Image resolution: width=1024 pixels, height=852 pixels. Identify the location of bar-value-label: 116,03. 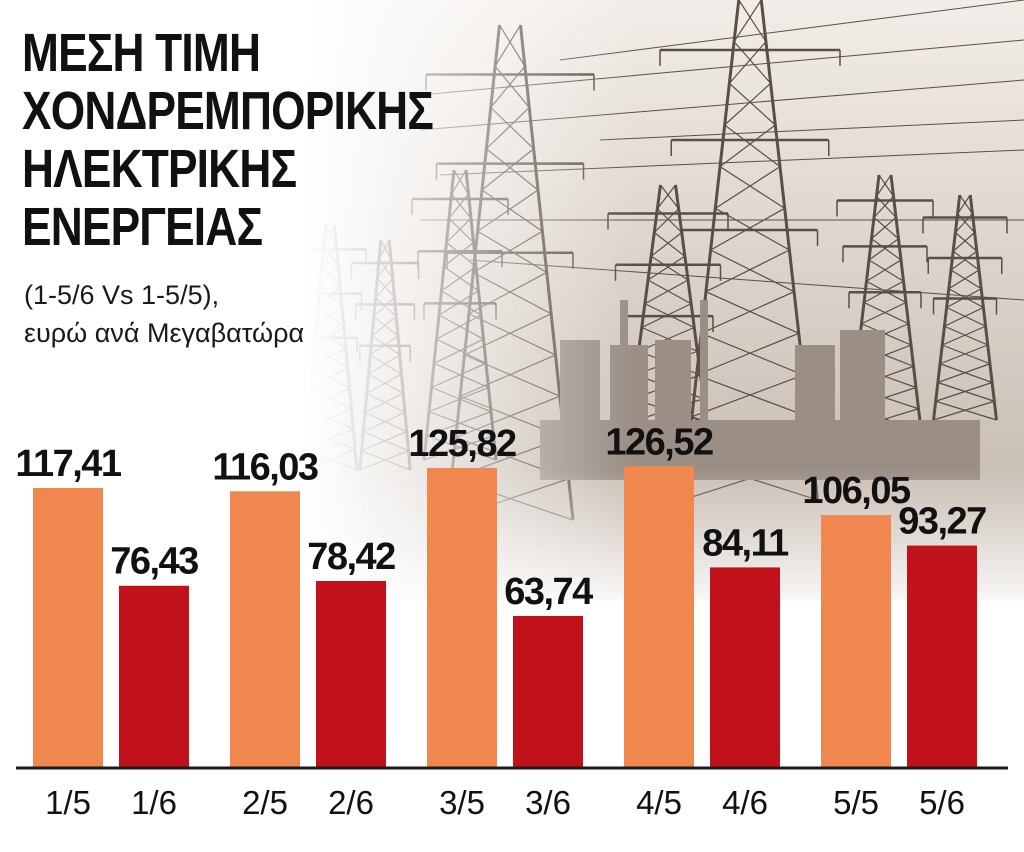
(264, 467).